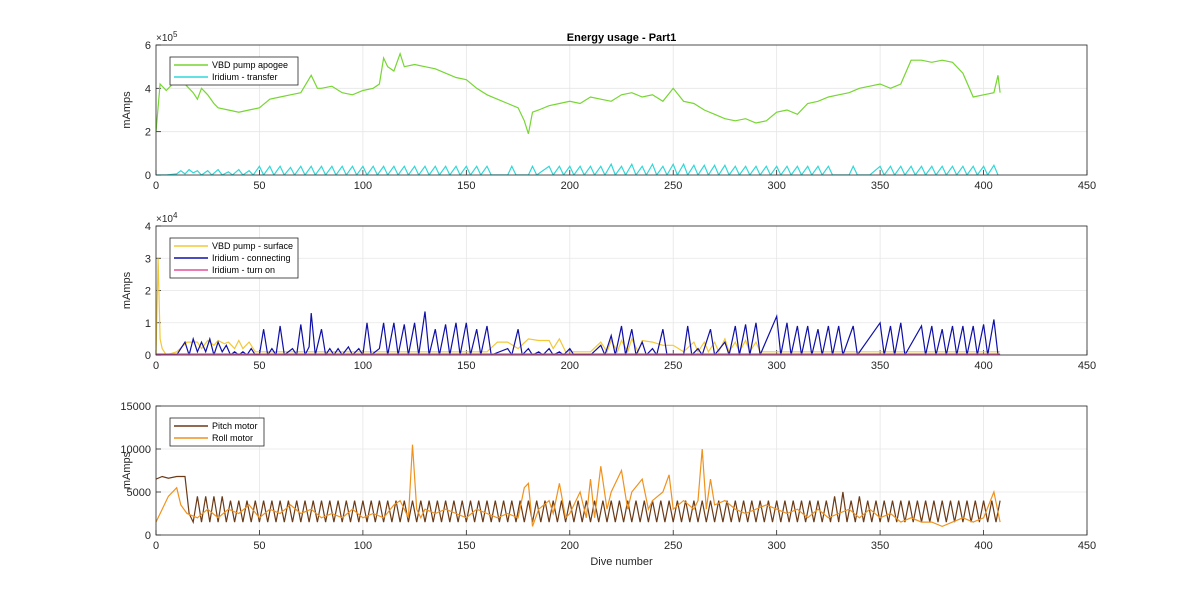  Describe the element at coordinates (235, 426) in the screenshot. I see `legend-entry: Pitch motor` at that location.